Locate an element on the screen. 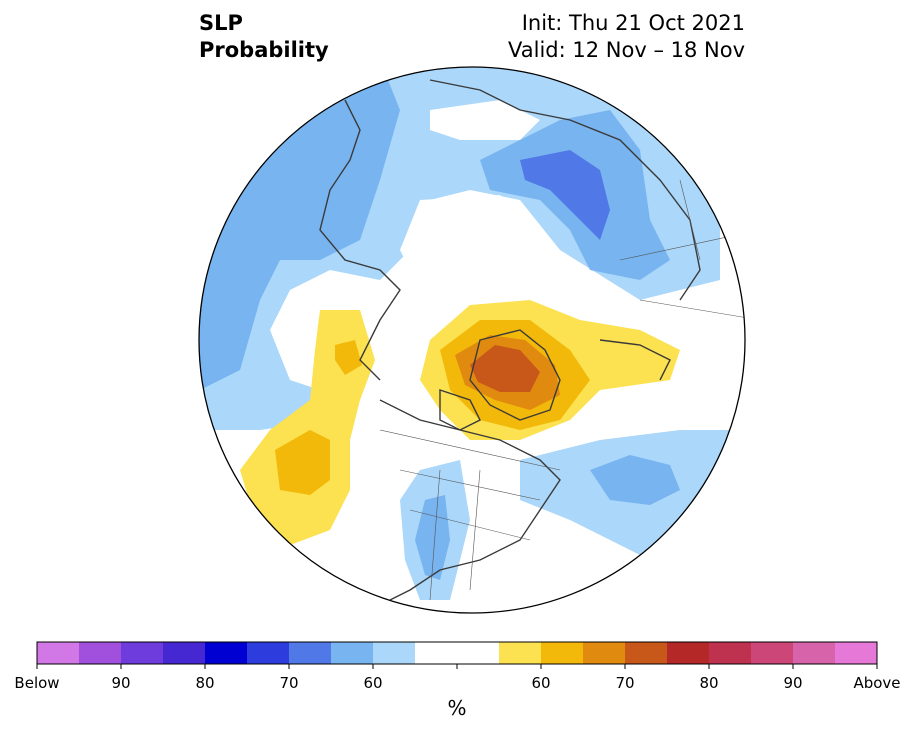 The width and height of the screenshot is (915, 732). valid-range: Valid: 12 Nov – 18 Nov is located at coordinates (626, 50).